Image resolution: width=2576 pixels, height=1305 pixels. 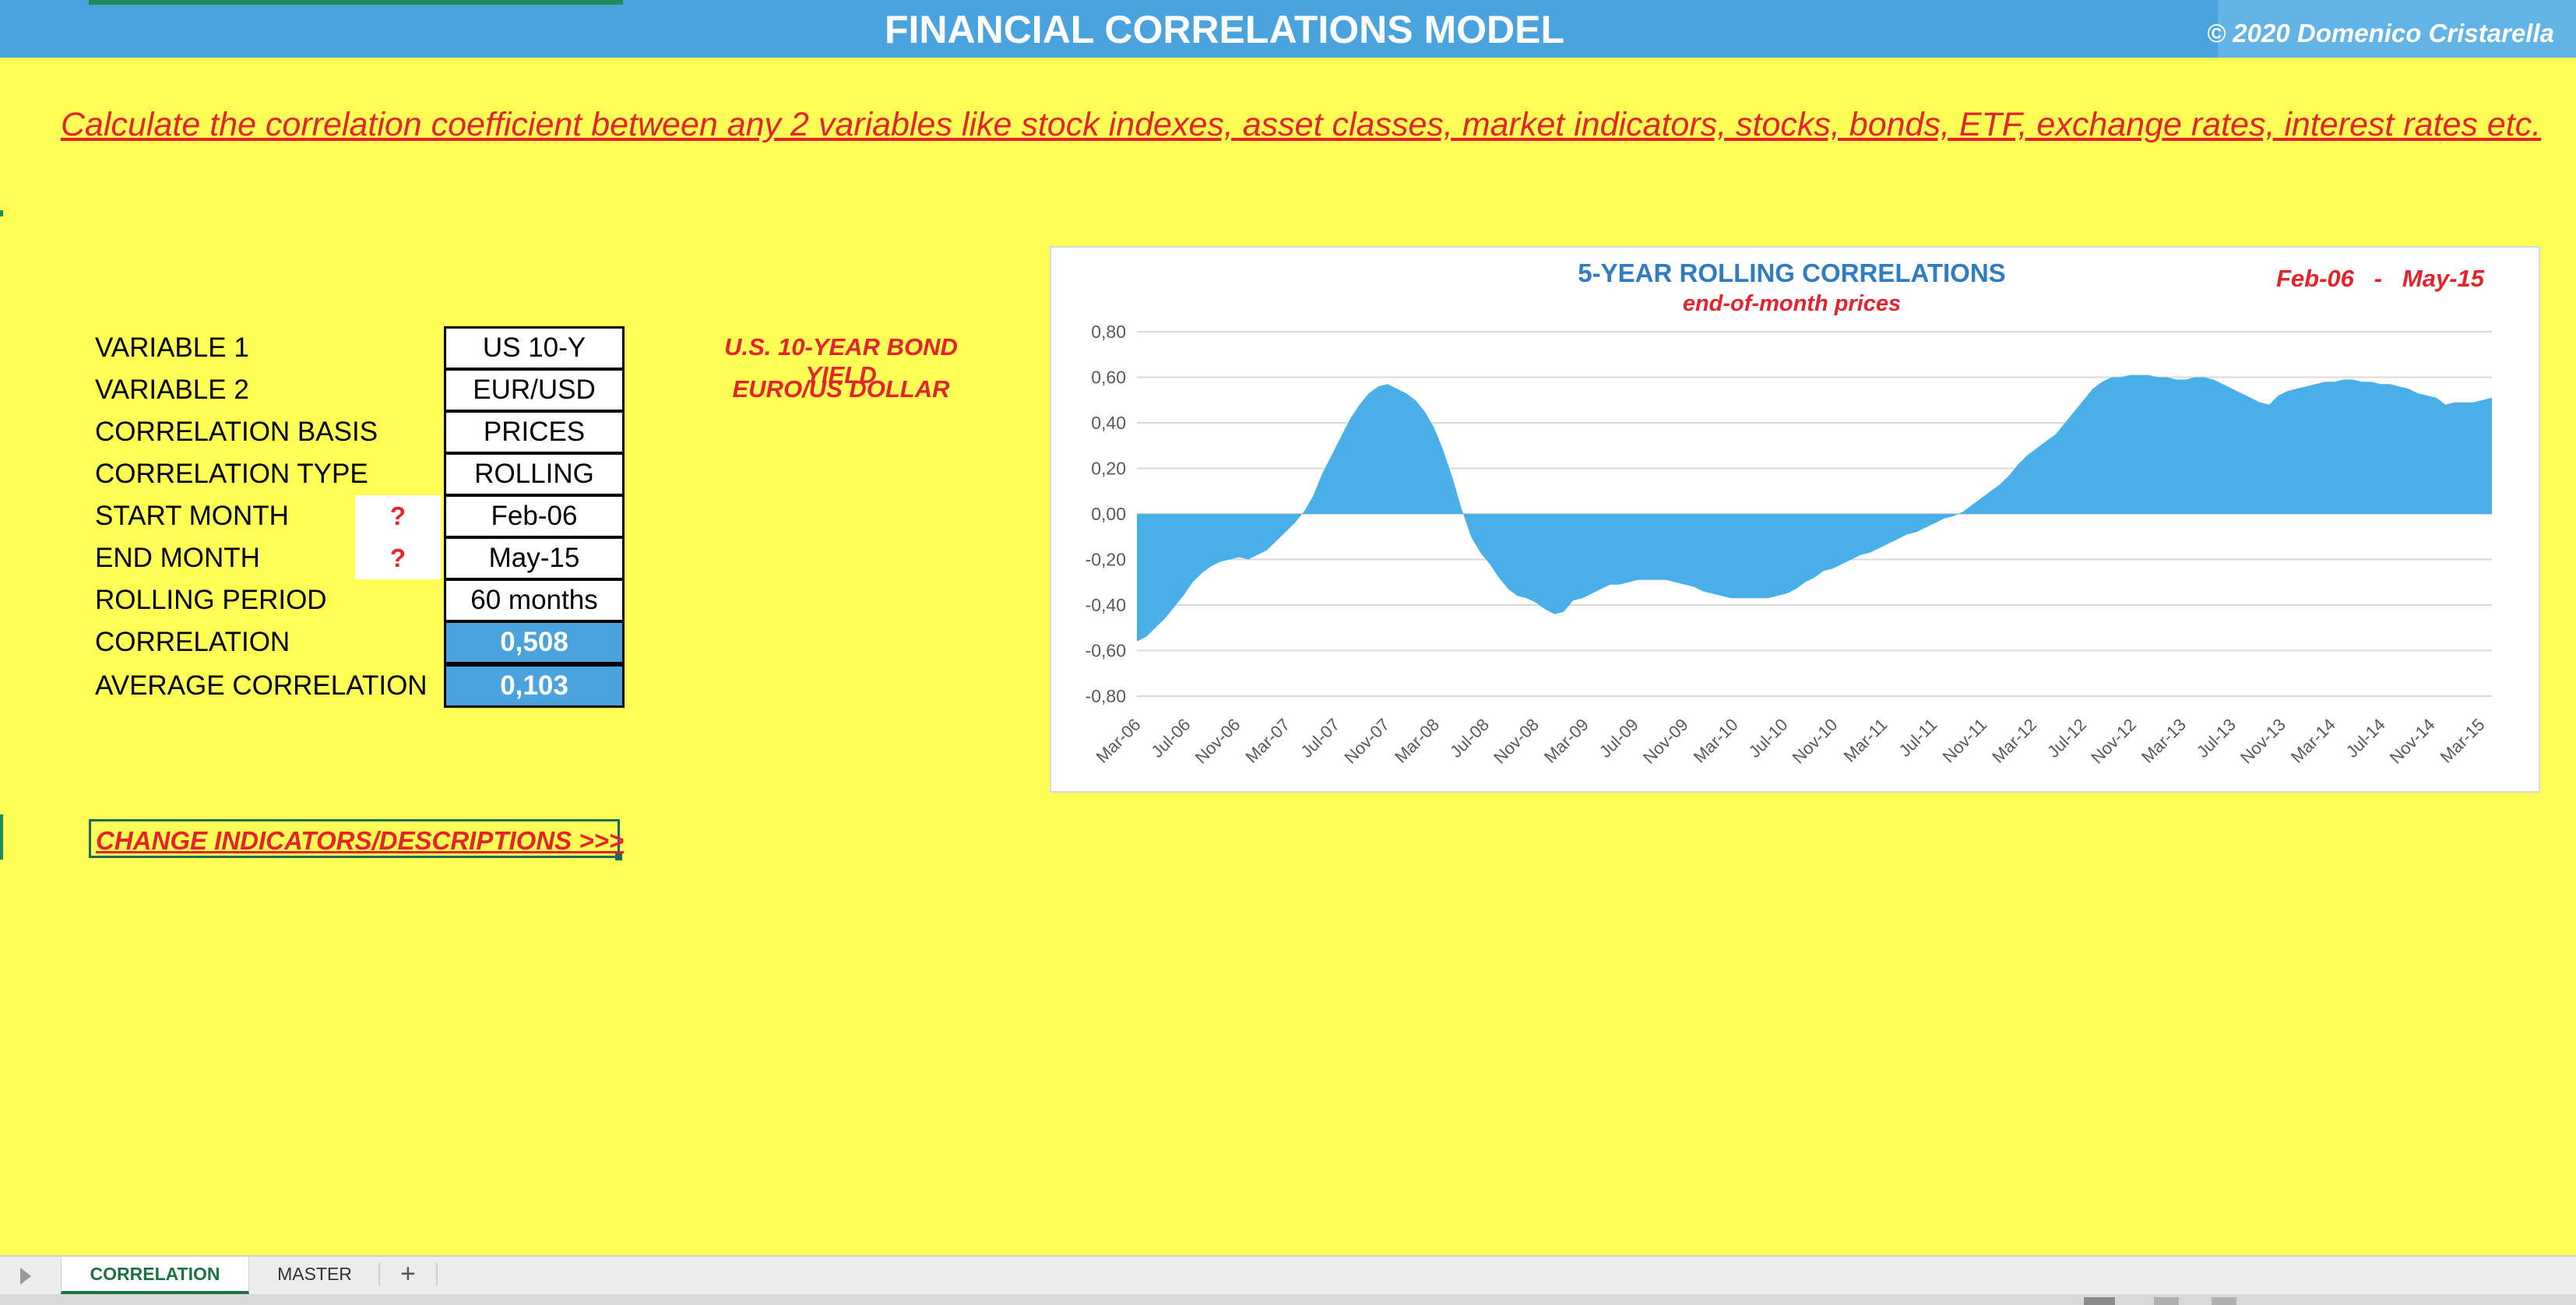 I want to click on x-tick-label: Nov-09, so click(x=1665, y=742).